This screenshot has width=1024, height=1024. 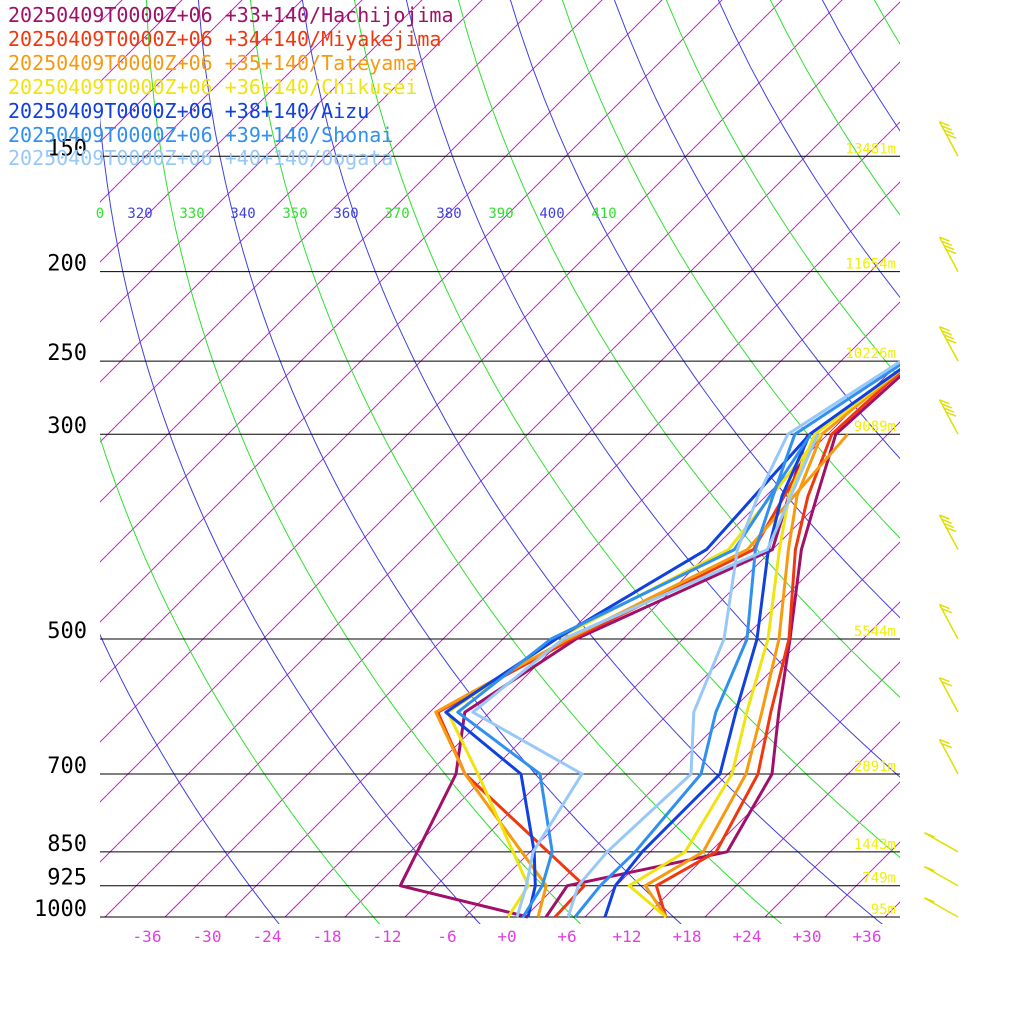 I want to click on legend-entry-tateyama: 20250409T0000Z+06 +35+140/Tateyama, so click(x=213, y=62).